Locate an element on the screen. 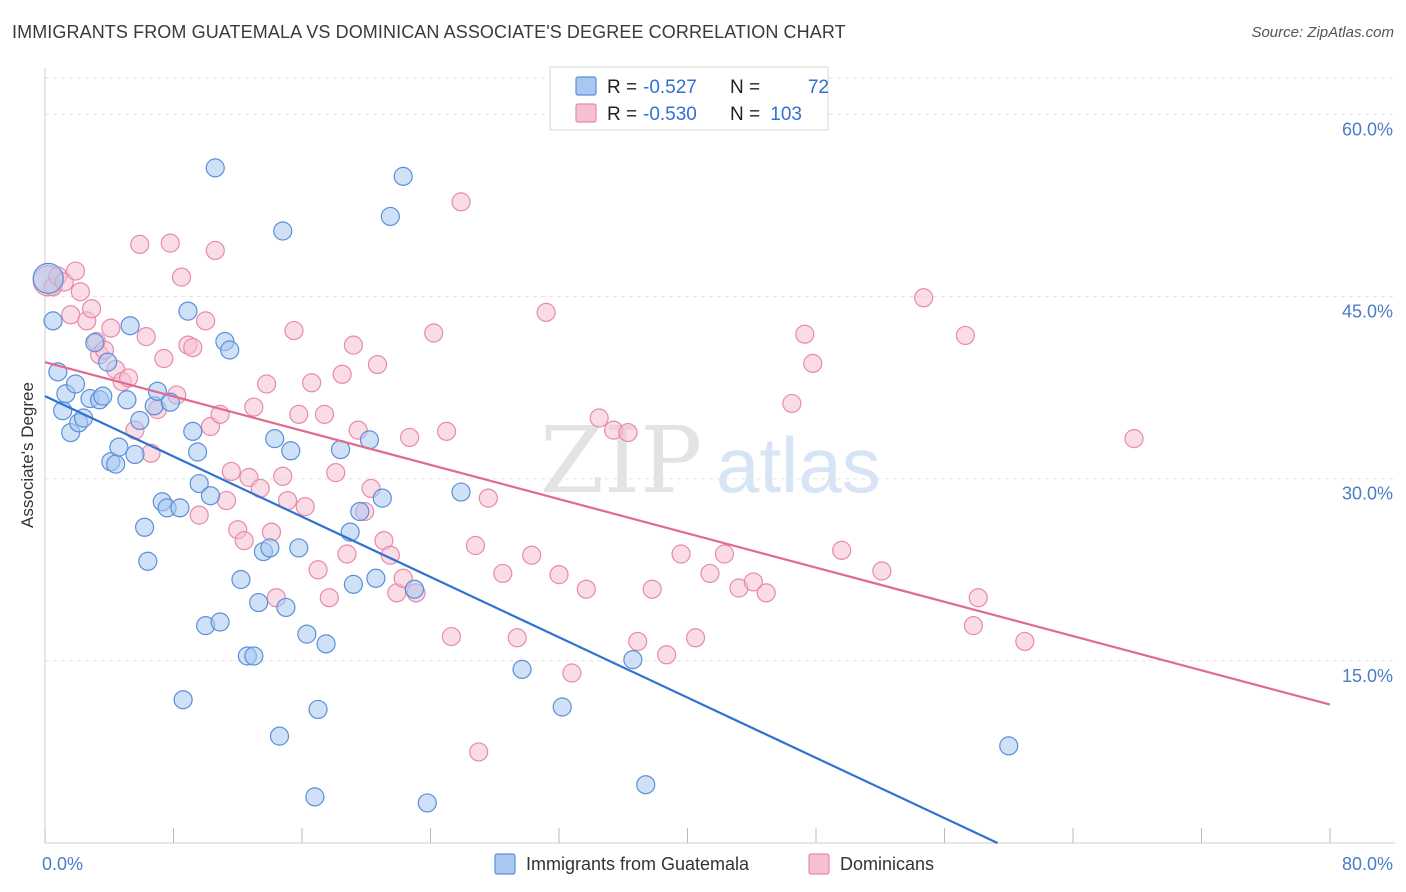 Image resolution: width=1406 pixels, height=892 pixels. stats-swatch-pink is located at coordinates (586, 113).